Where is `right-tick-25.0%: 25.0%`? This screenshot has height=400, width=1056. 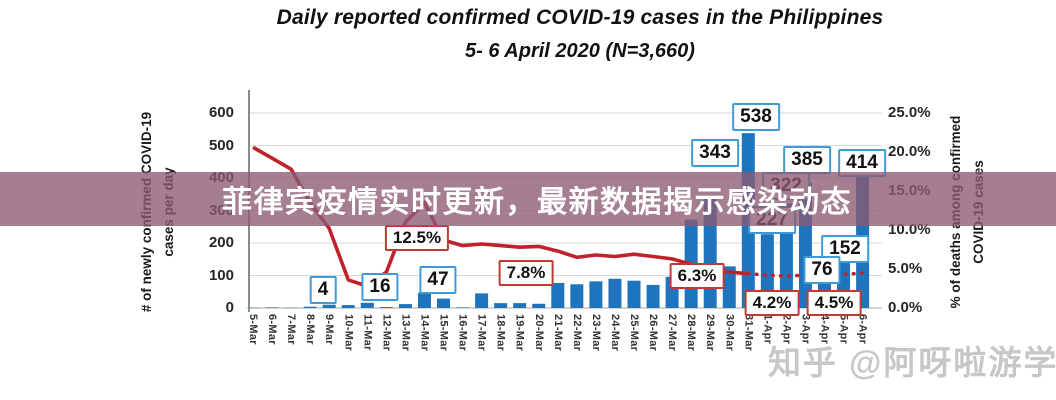 right-tick-25.0%: 25.0% is located at coordinates (909, 112).